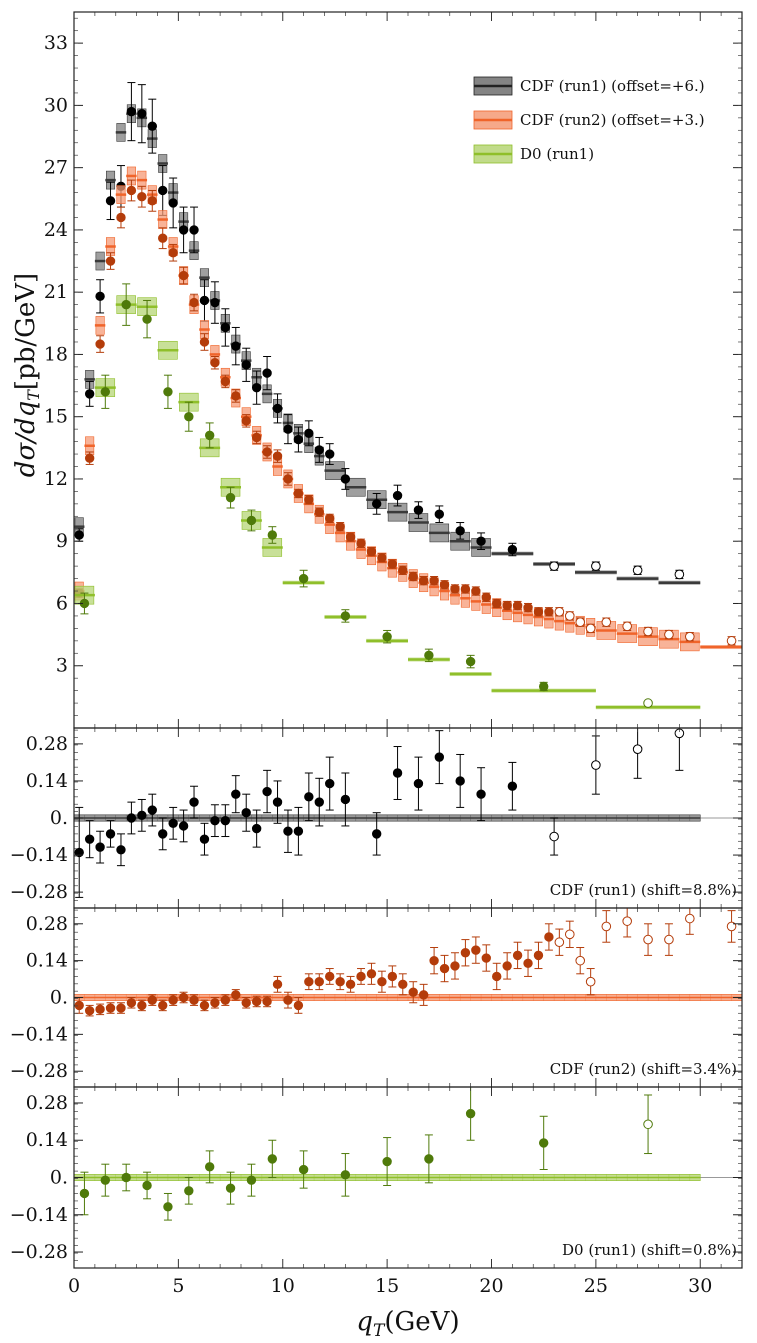 Image resolution: width=757 pixels, height=1343 pixels. Describe the element at coordinates (56, 417) in the screenshot. I see `y-tick-label: 15` at that location.